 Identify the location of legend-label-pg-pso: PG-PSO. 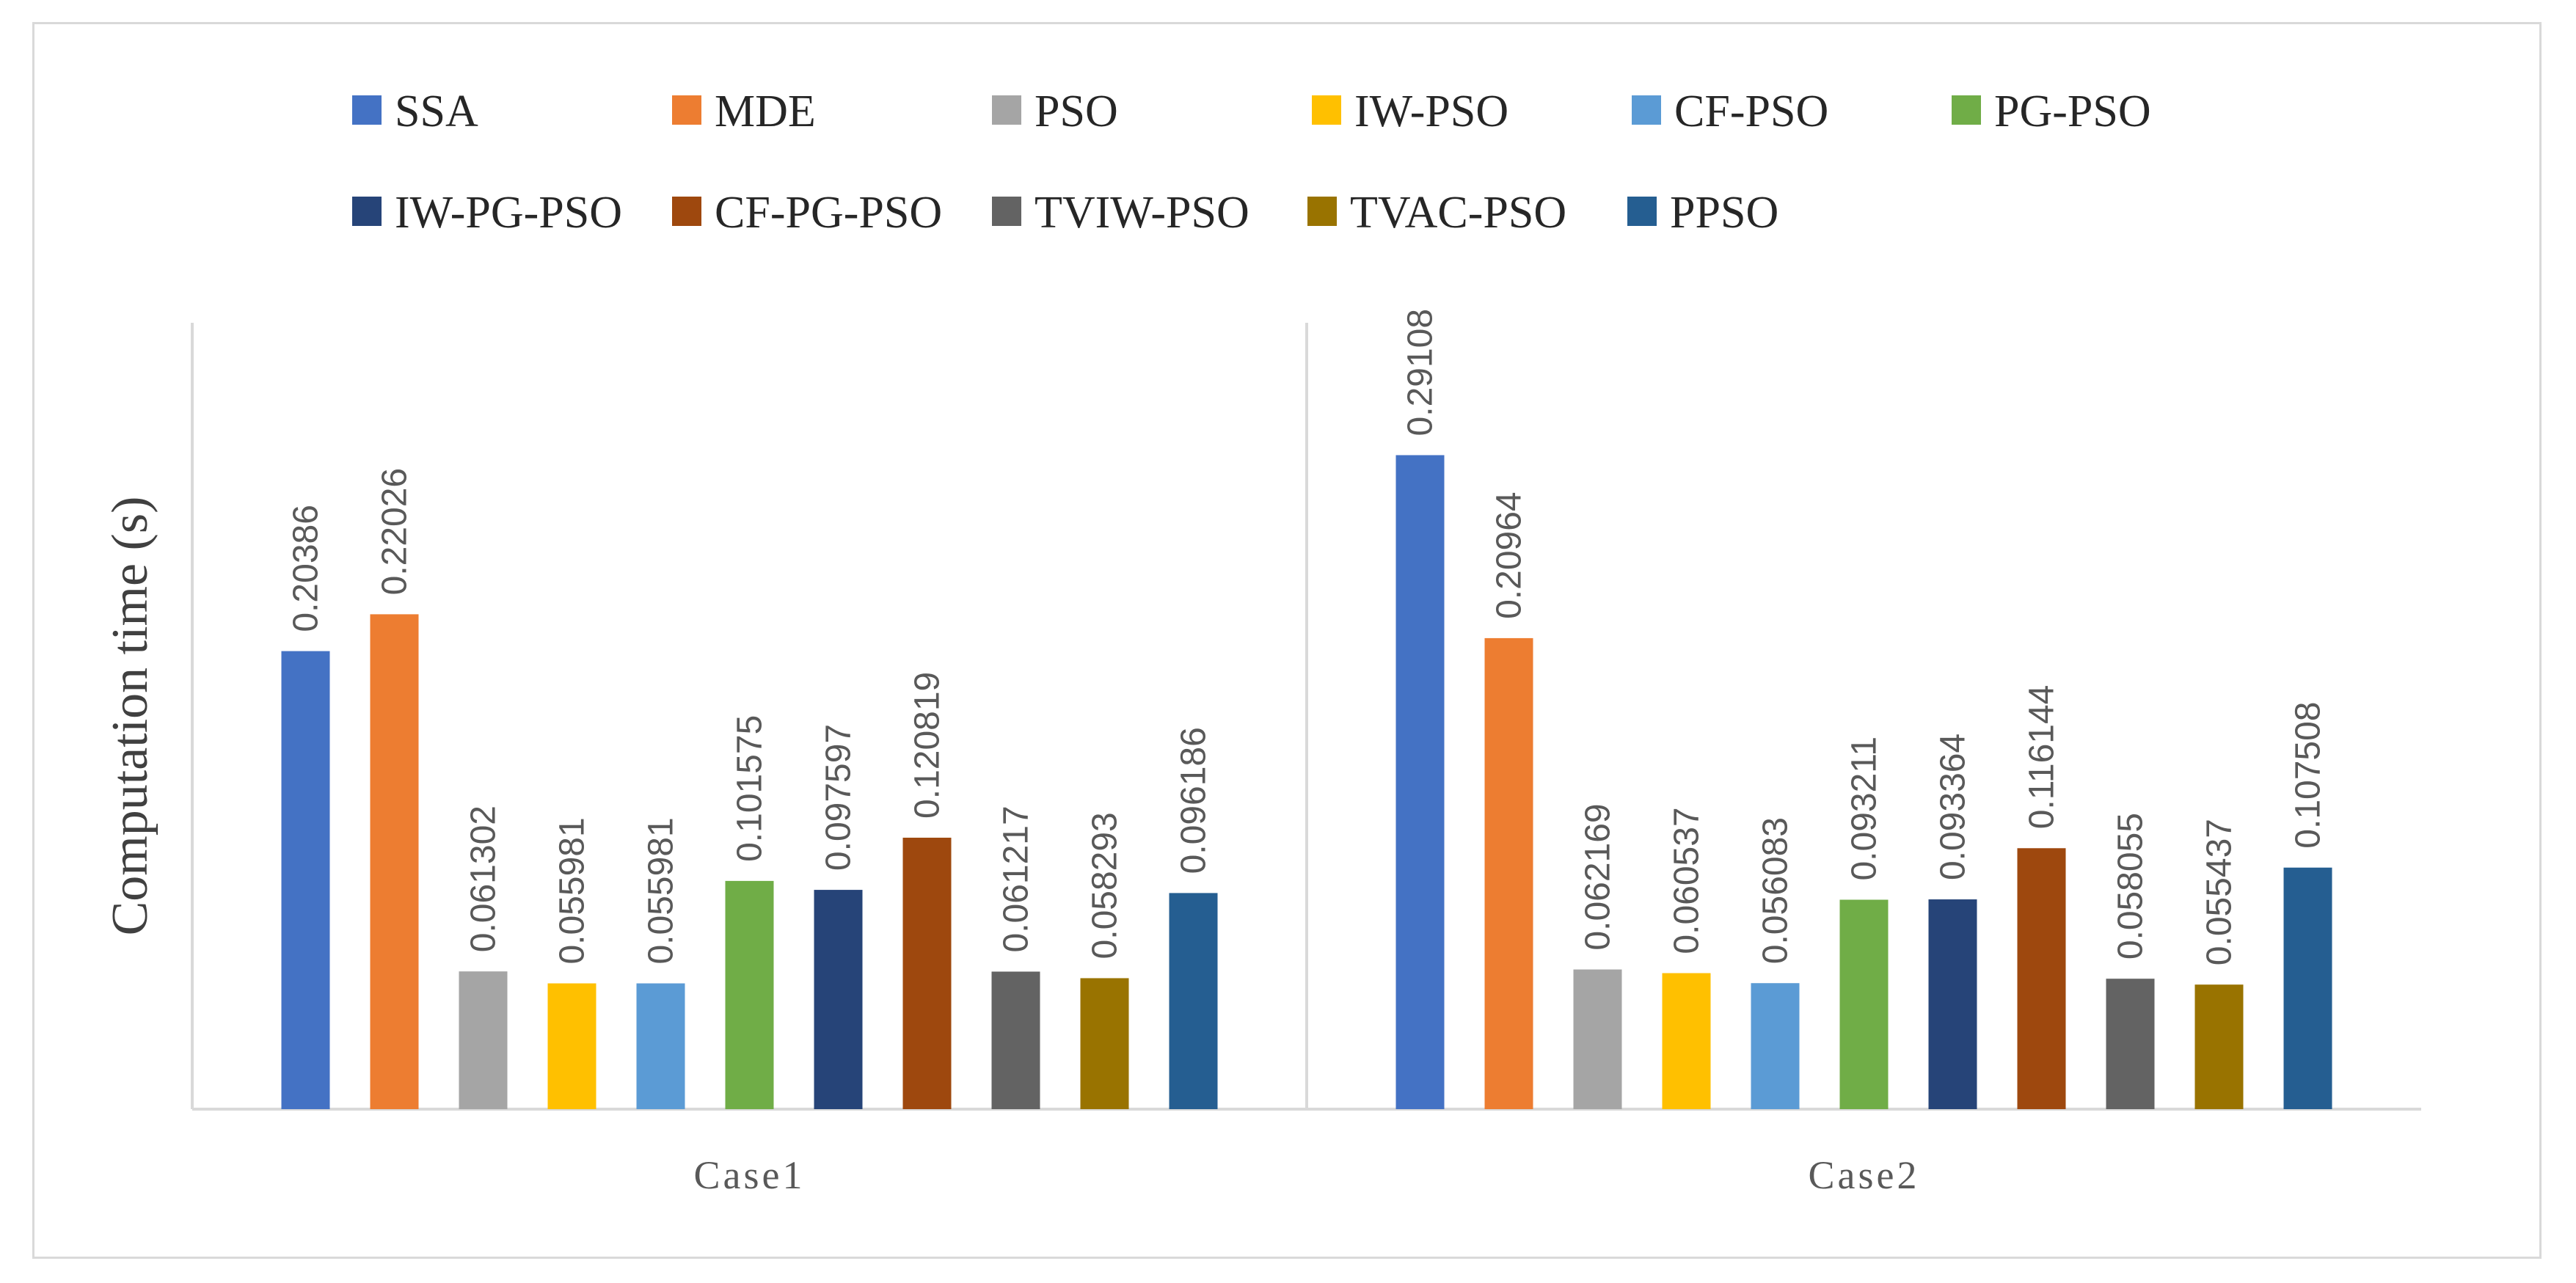
(2073, 111).